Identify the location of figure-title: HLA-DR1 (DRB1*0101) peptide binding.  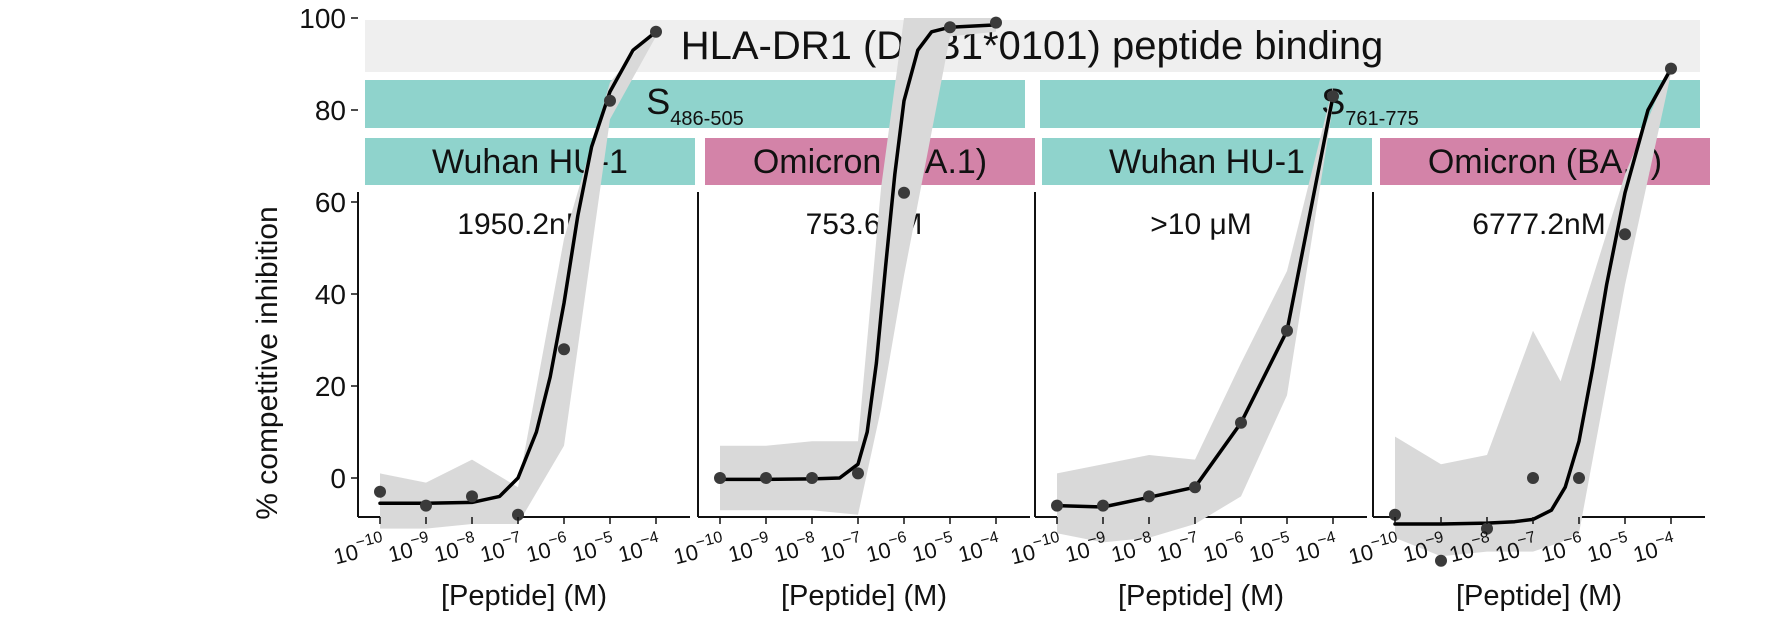
(1032, 46).